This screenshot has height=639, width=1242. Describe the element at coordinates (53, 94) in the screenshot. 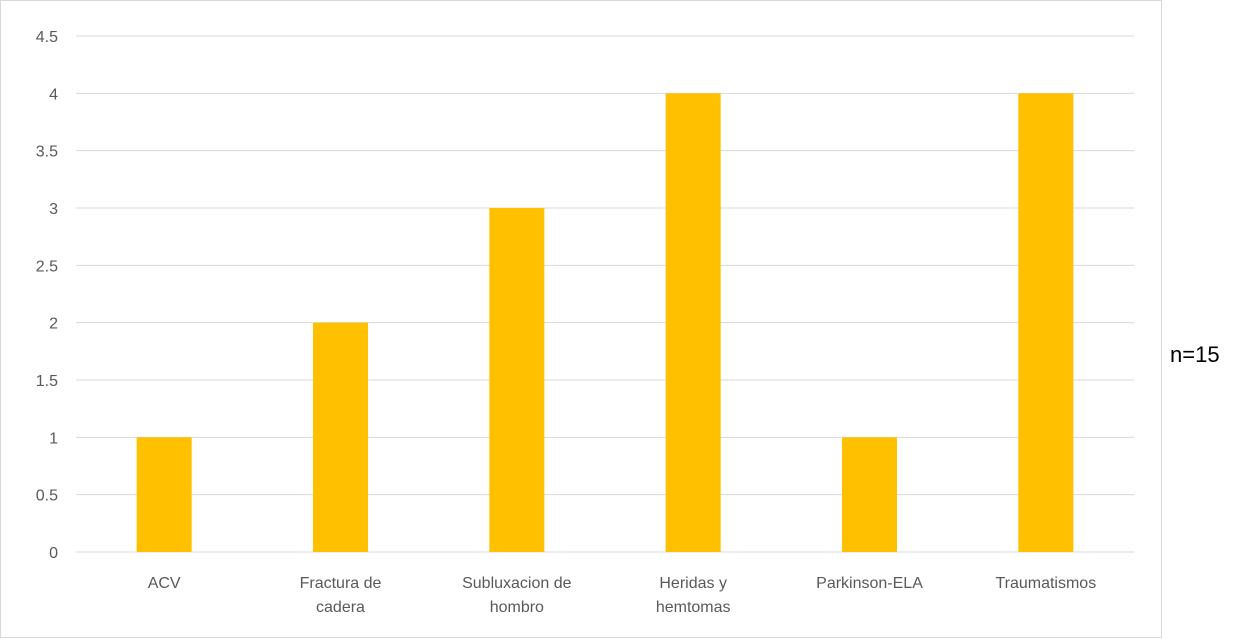

I see `y-tick-label: 4` at that location.